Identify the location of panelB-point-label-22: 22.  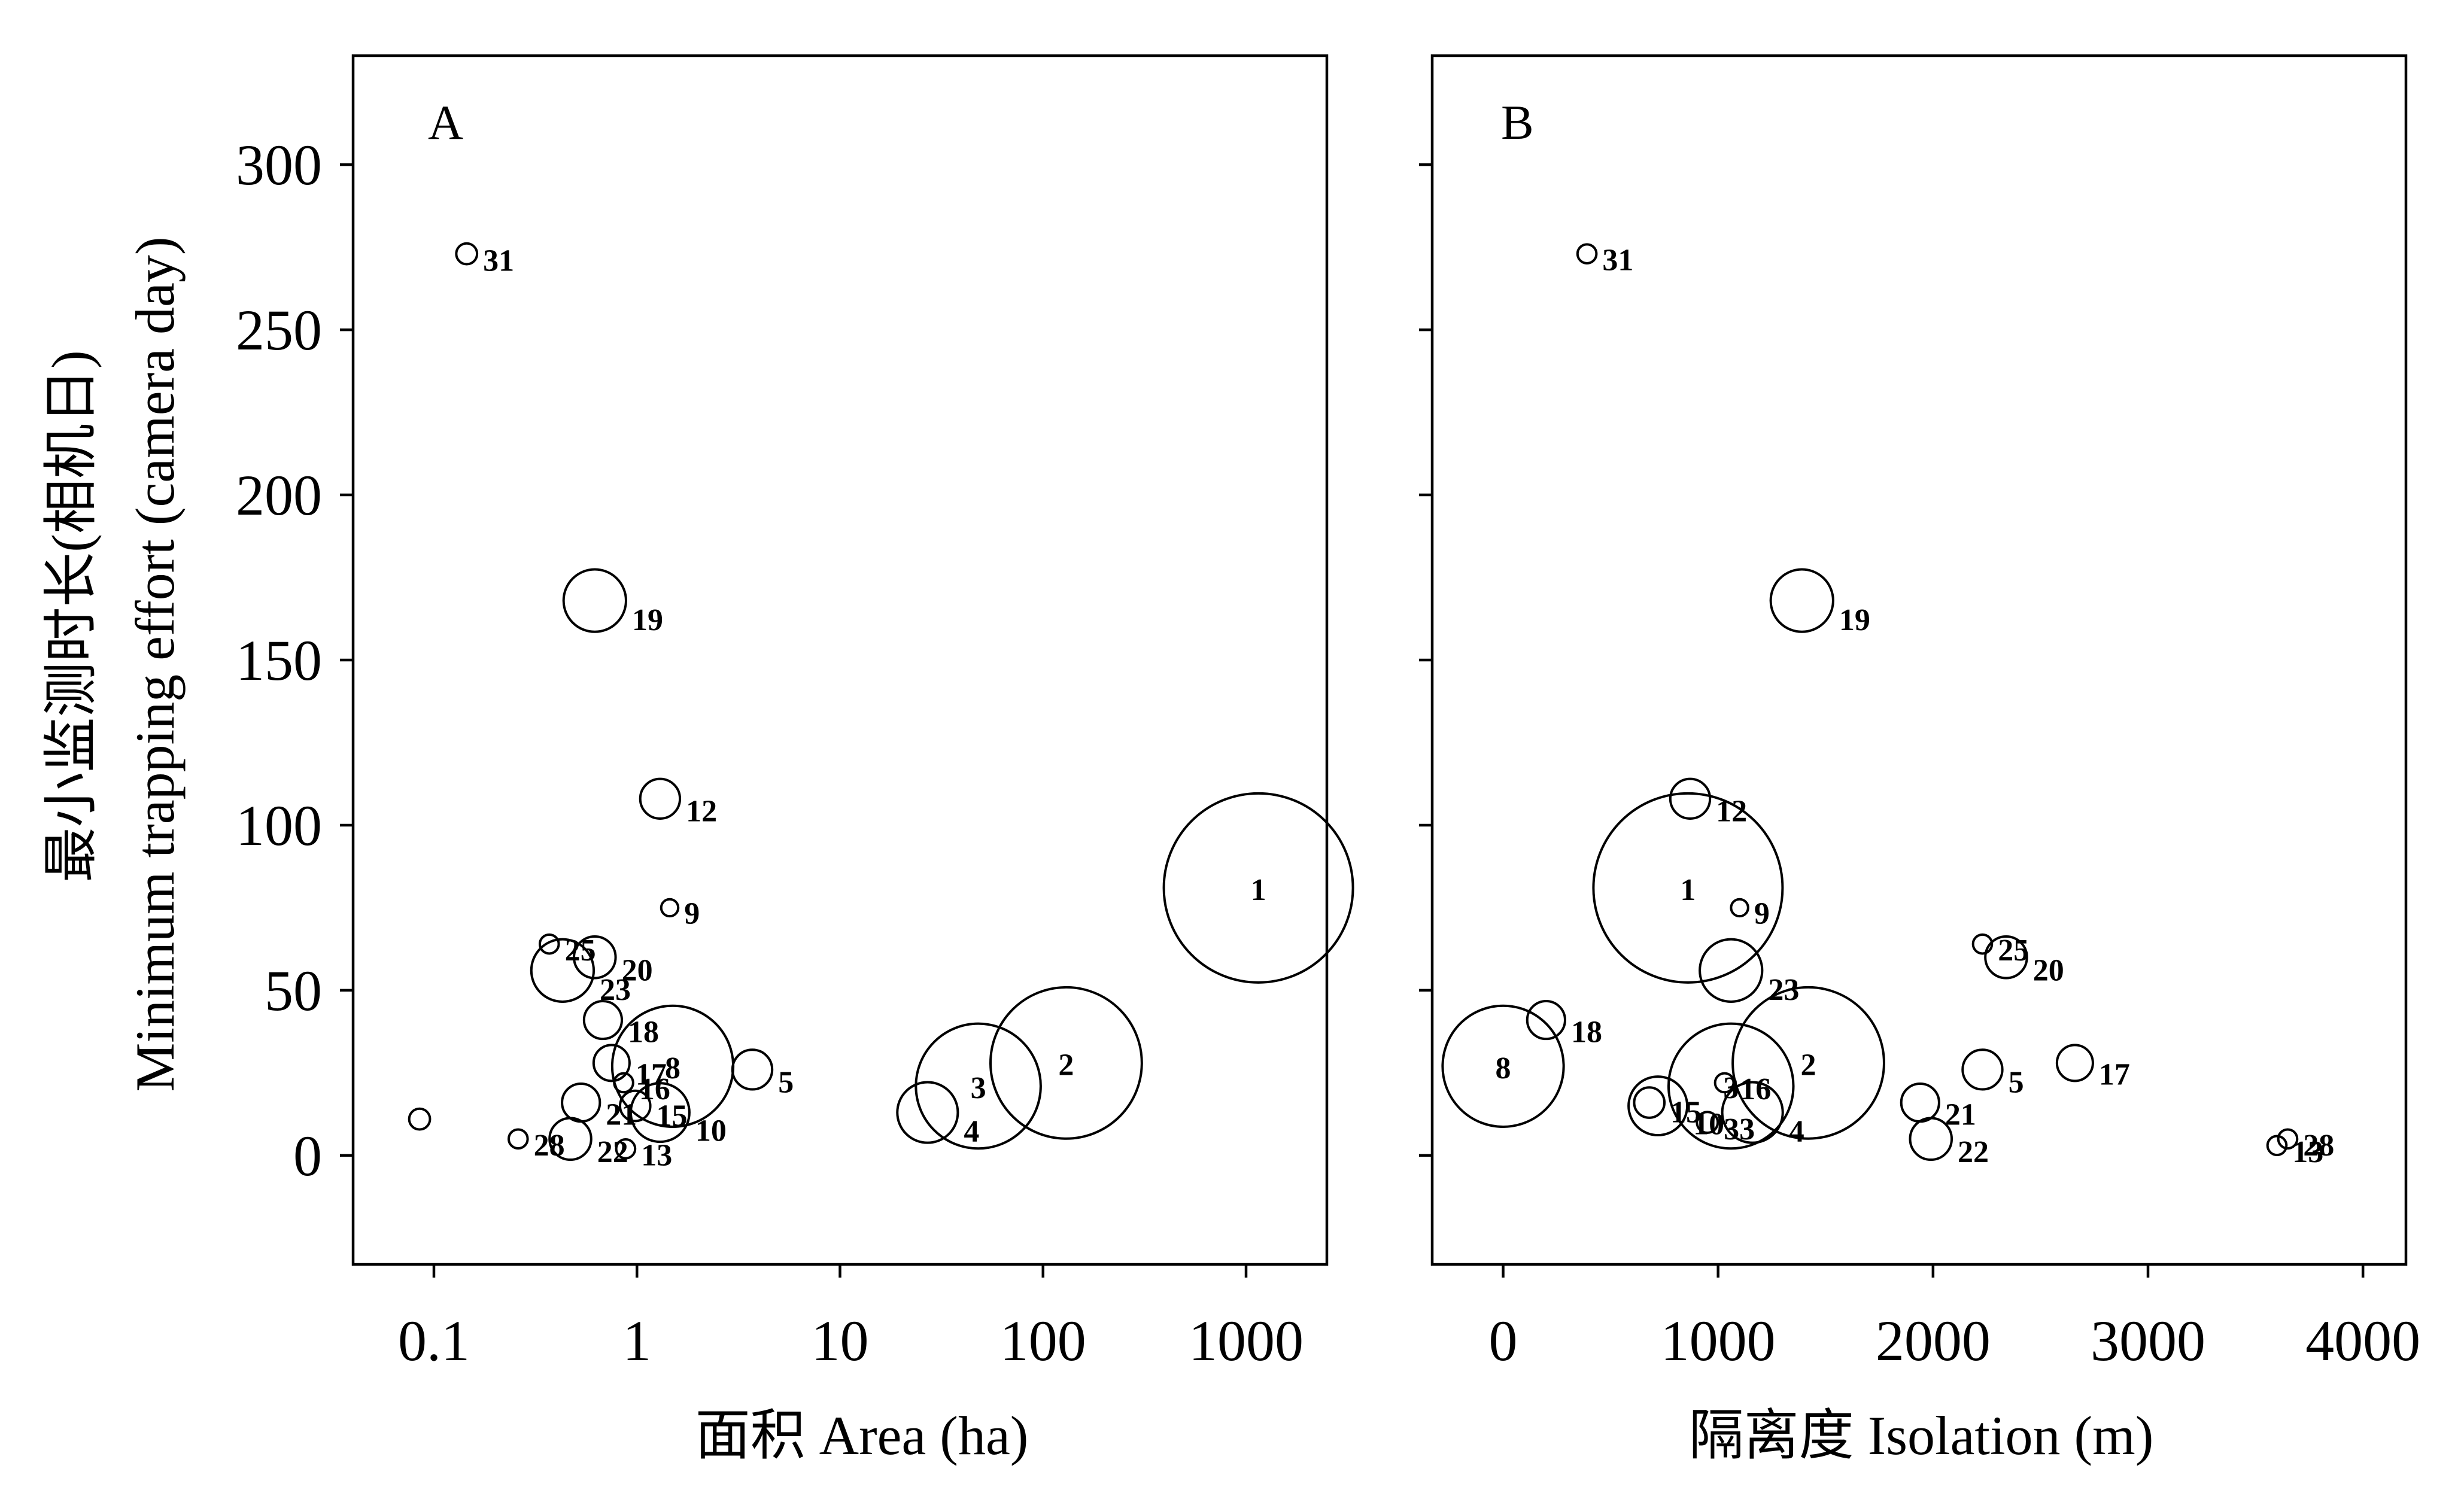
(1973, 1152).